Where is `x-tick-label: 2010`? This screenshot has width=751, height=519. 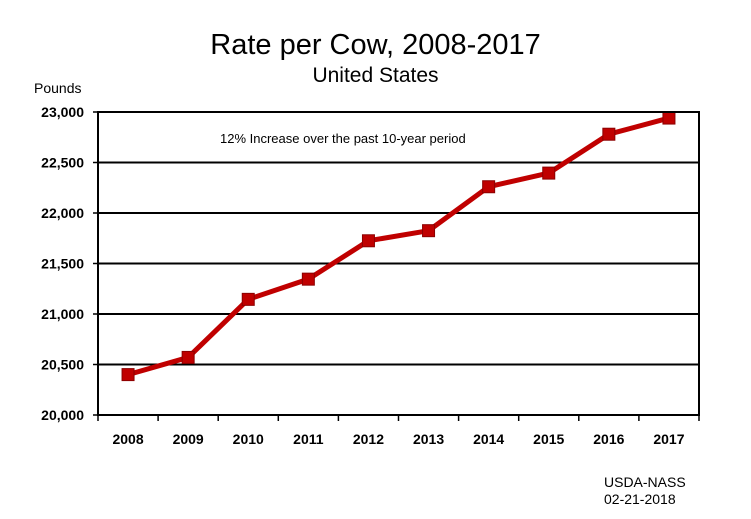
x-tick-label: 2010 is located at coordinates (248, 439).